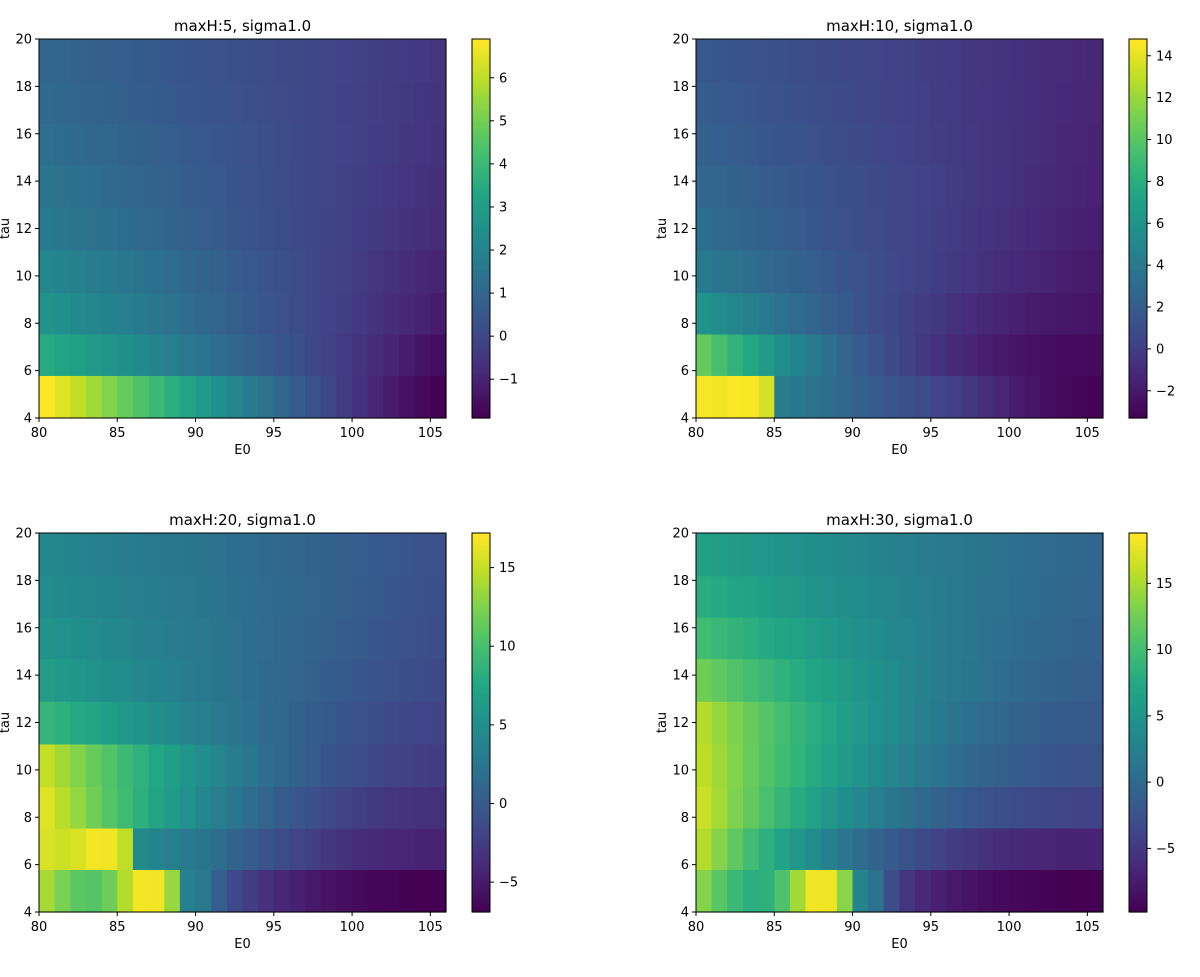 The height and width of the screenshot is (977, 1200). What do you see at coordinates (352, 927) in the screenshot?
I see `x-tick-label: 100` at bounding box center [352, 927].